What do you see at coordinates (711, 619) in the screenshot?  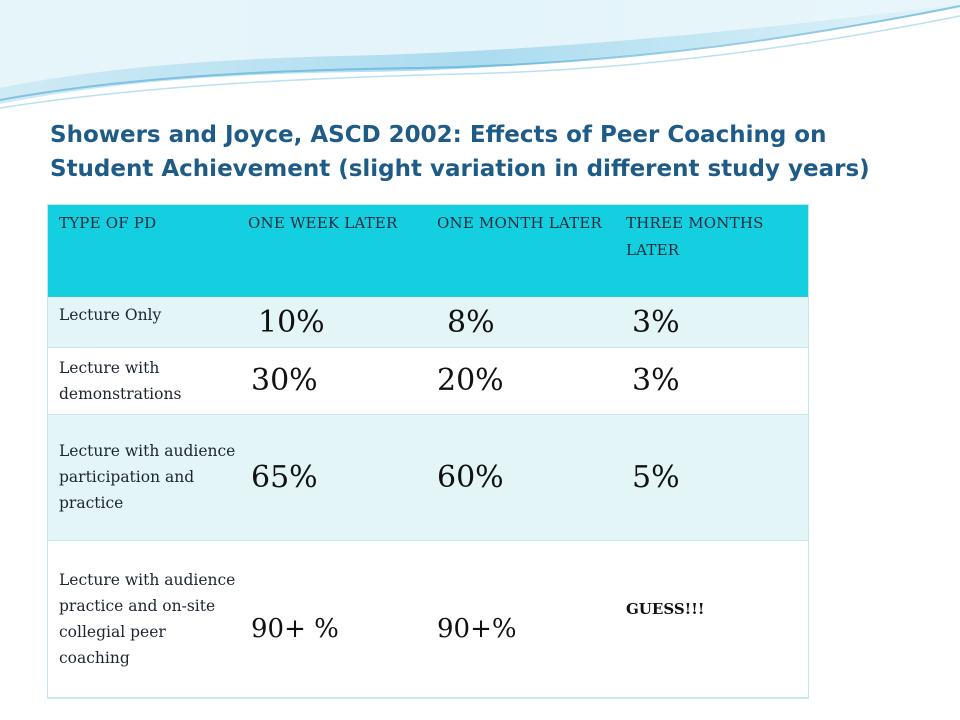 I see `cell-three-months: GUESS!!!` at bounding box center [711, 619].